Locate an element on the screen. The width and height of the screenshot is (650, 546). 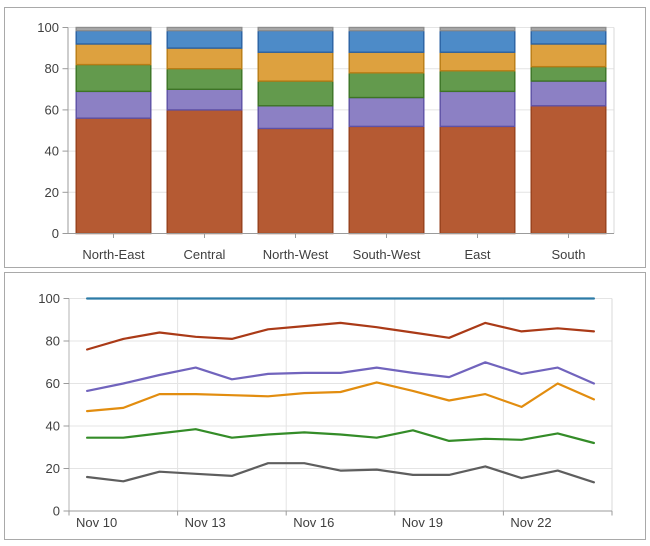
bar-south-west is located at coordinates (386, 130).